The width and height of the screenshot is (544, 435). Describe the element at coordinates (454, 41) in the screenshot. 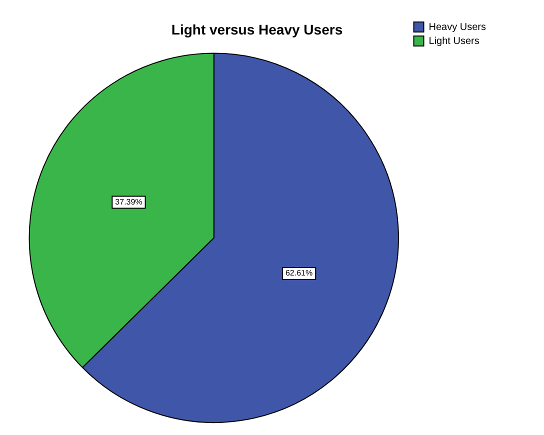

I see `legend-label: Light Users` at that location.